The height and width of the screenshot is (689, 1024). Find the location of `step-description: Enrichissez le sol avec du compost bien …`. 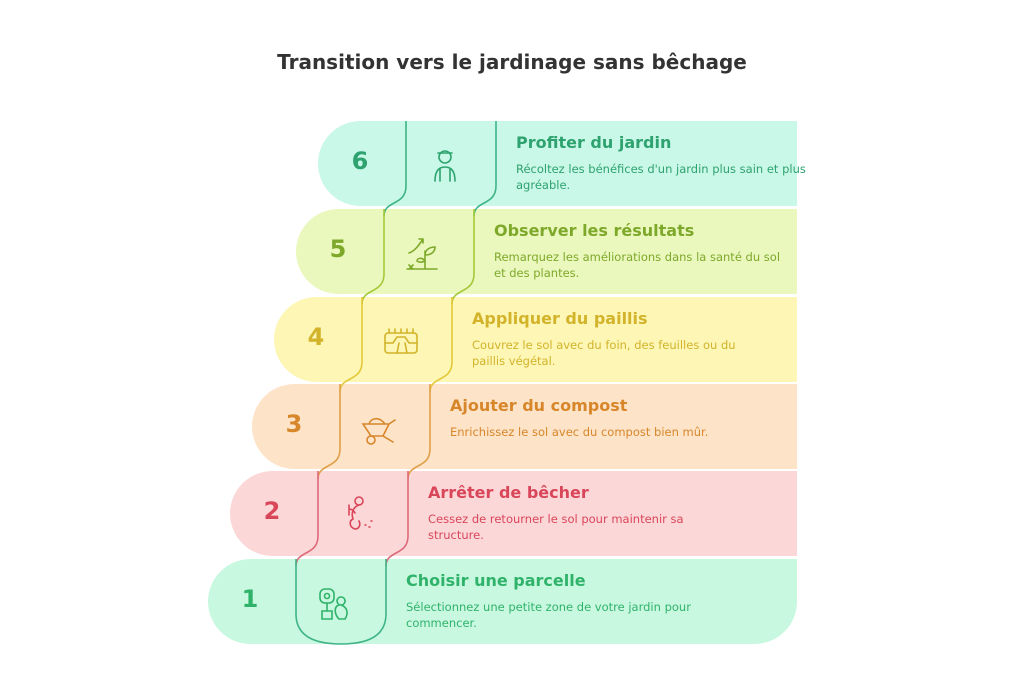

step-description: Enrichissez le sol avec du compost bien … is located at coordinates (579, 432).